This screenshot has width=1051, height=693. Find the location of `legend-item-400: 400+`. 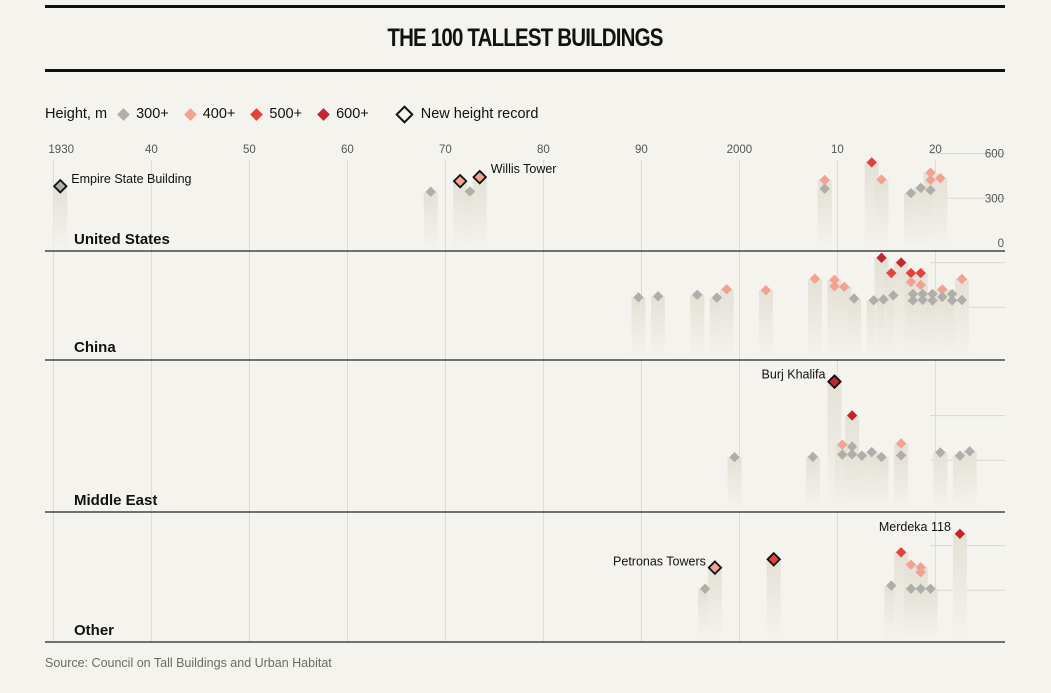

legend-item-400: 400+ is located at coordinates (209, 114).